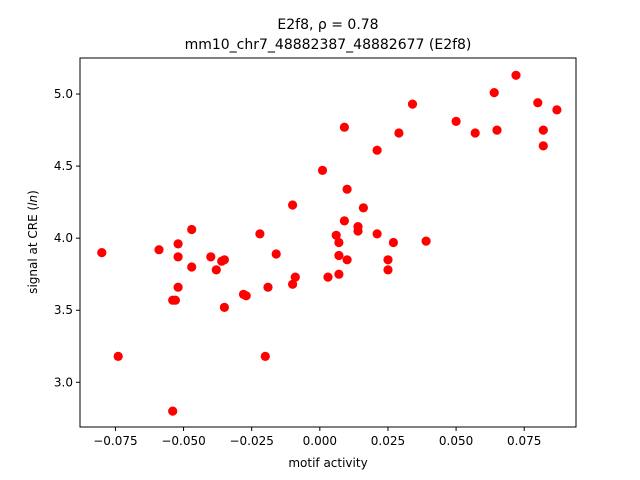  Describe the element at coordinates (251, 441) in the screenshot. I see `x-tick-label: −0.025` at that location.